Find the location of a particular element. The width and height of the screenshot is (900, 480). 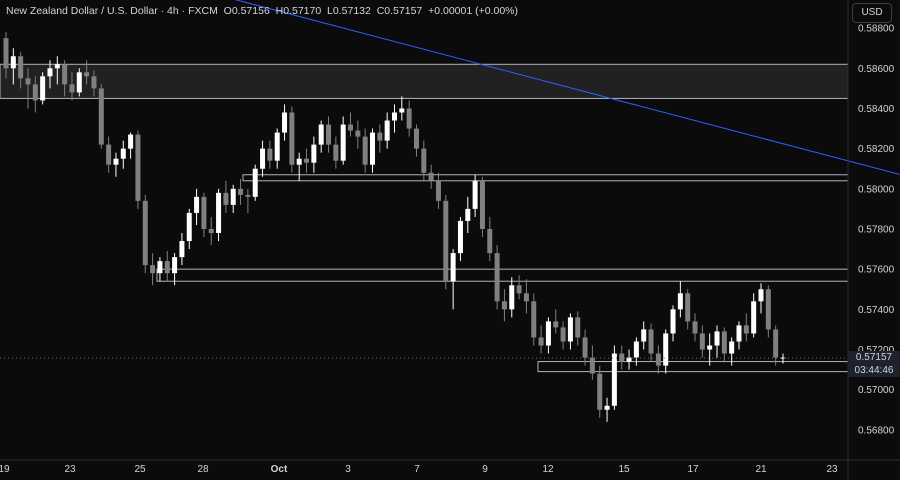

time-tick-label: 21 is located at coordinates (761, 469).